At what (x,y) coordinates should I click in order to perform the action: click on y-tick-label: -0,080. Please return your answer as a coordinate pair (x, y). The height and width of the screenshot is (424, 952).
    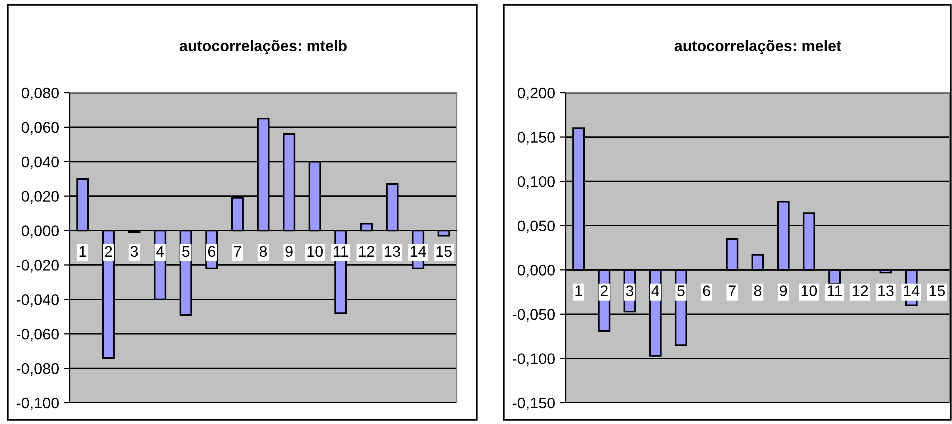
    Looking at the image, I should click on (37, 369).